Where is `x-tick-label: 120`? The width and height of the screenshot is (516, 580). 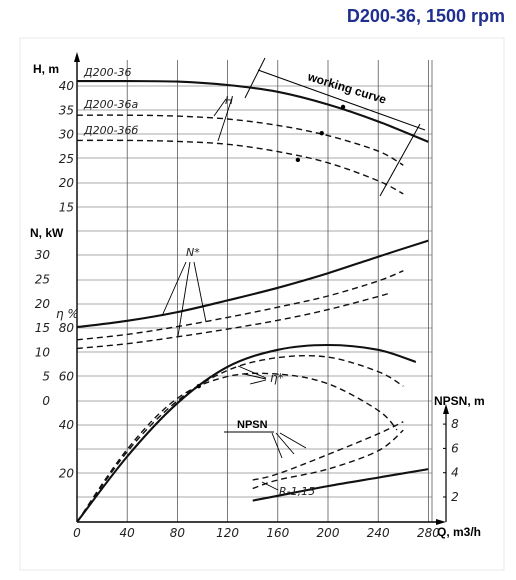
x-tick-label: 120 is located at coordinates (227, 533).